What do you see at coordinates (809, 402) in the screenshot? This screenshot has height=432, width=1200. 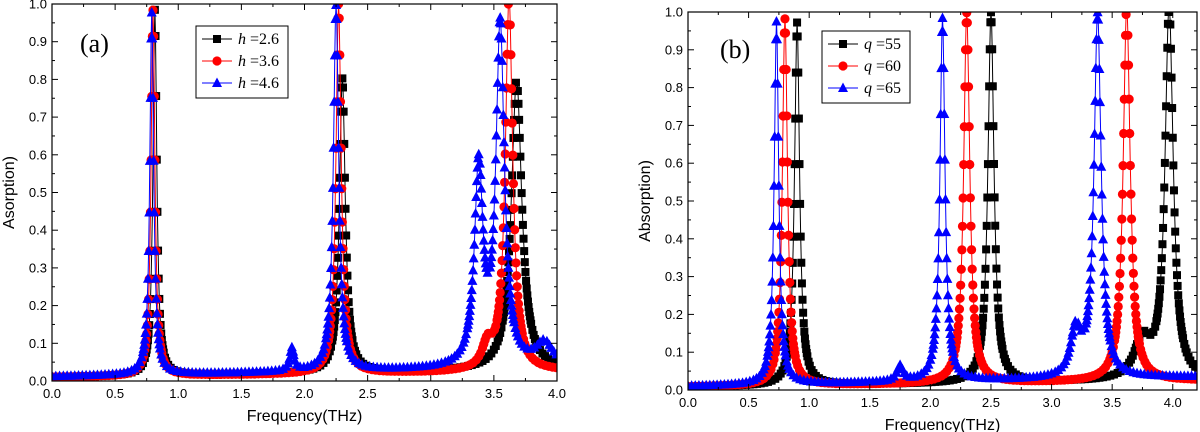 I see `x-tick-label: 1.0` at bounding box center [809, 402].